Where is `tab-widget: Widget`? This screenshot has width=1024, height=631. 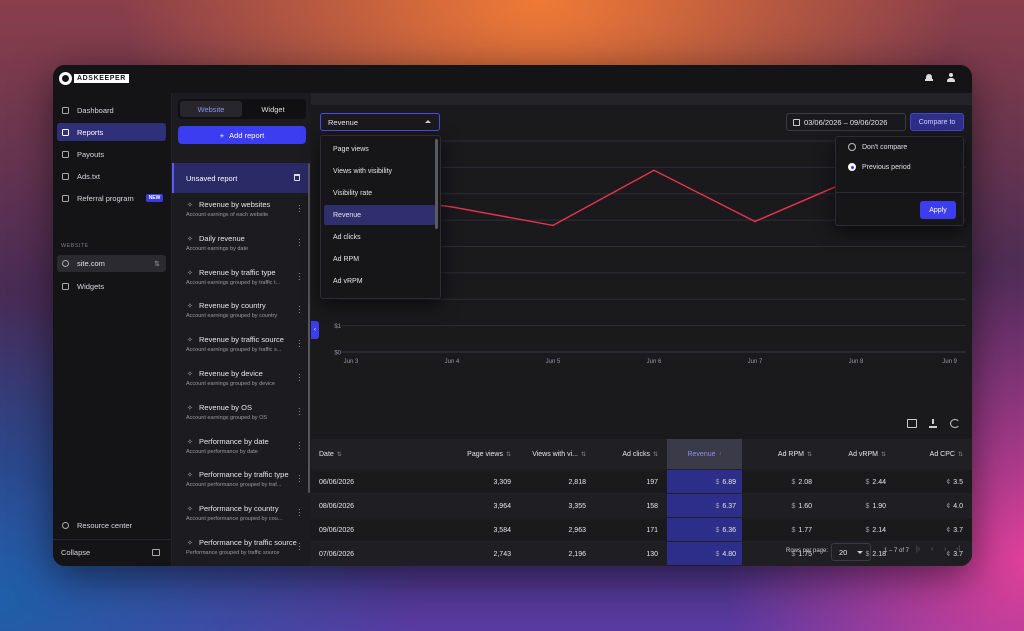 tab-widget: Widget is located at coordinates (273, 109).